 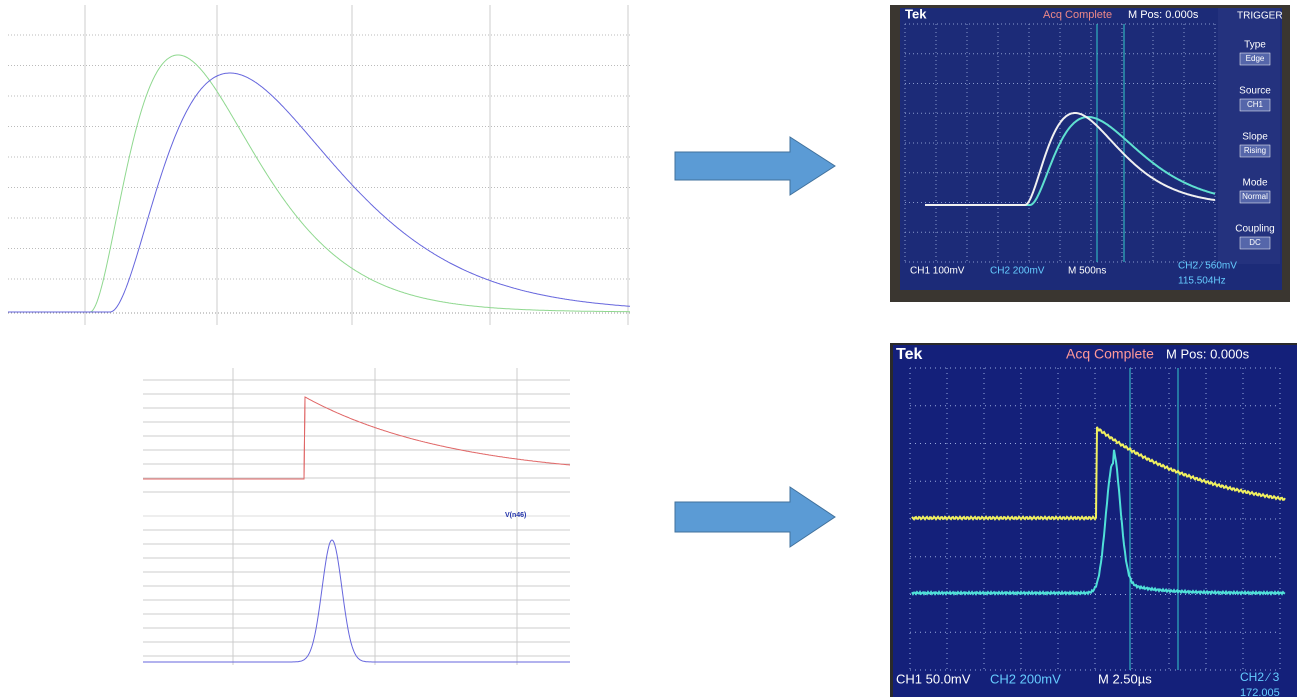 I want to click on menu-label: Source, so click(x=1255, y=91).